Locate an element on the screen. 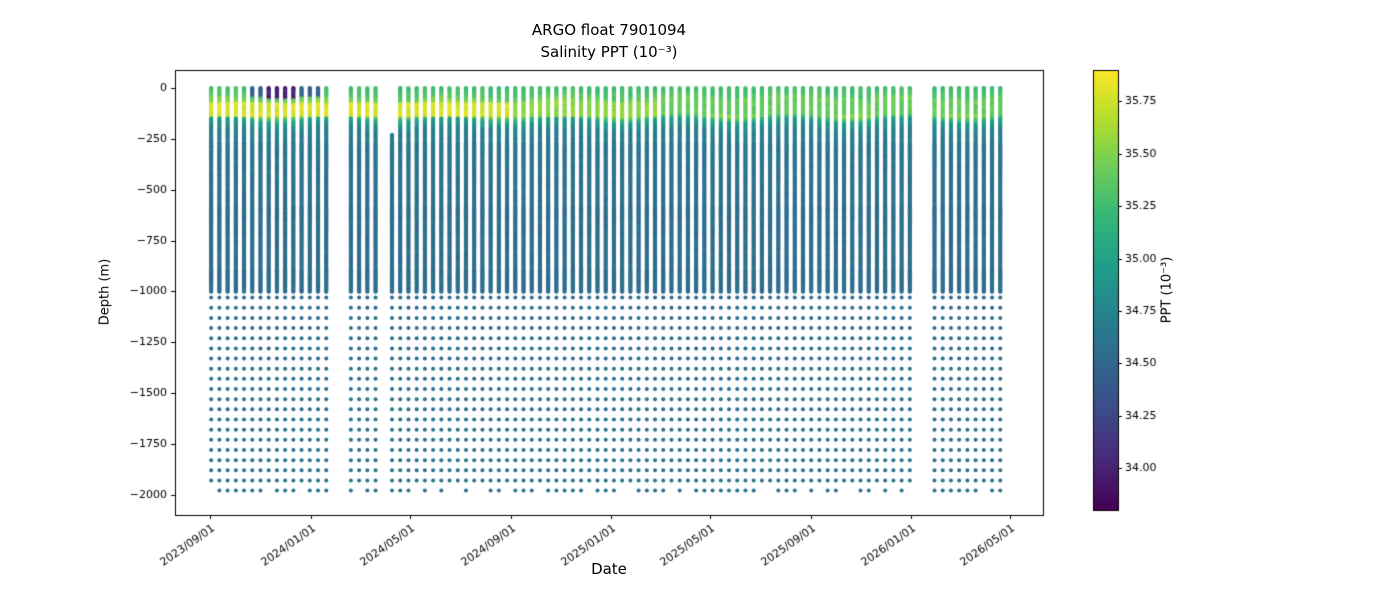  title-block: ARGO float 7901094 Salinity PPT (10⁻³) is located at coordinates (609, 42).